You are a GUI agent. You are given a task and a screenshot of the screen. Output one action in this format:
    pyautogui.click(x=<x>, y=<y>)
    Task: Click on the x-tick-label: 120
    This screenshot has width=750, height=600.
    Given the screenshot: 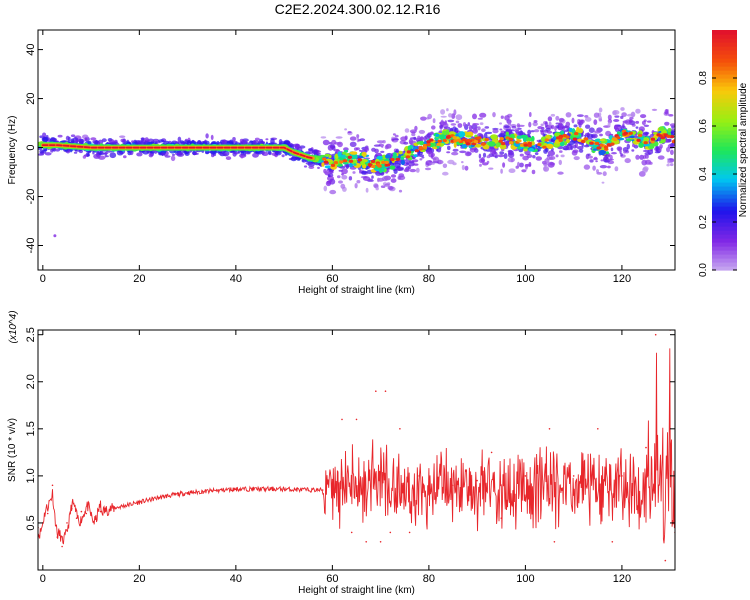 What is the action you would take?
    pyautogui.click(x=622, y=279)
    